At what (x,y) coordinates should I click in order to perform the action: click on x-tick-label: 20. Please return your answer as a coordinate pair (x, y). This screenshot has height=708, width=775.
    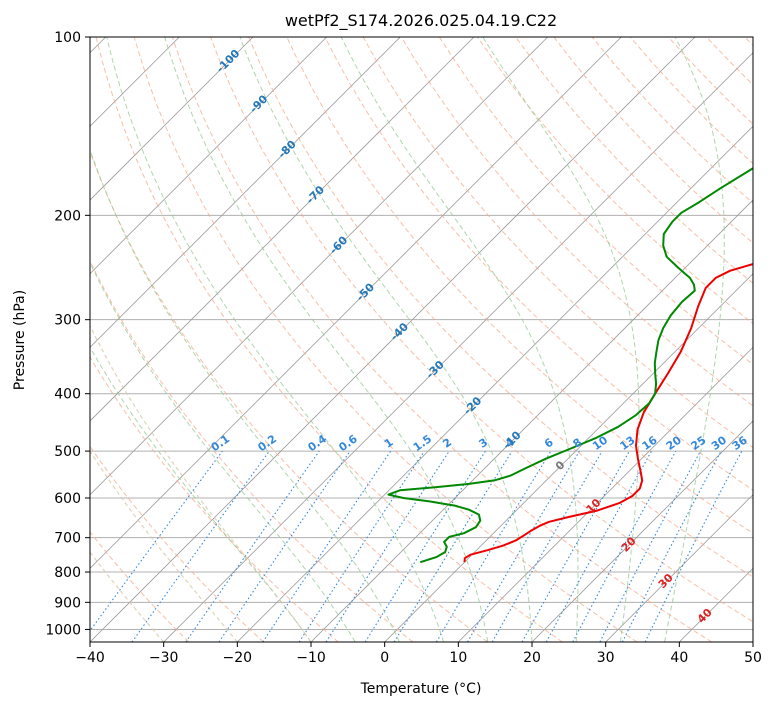
    Looking at the image, I should click on (532, 658).